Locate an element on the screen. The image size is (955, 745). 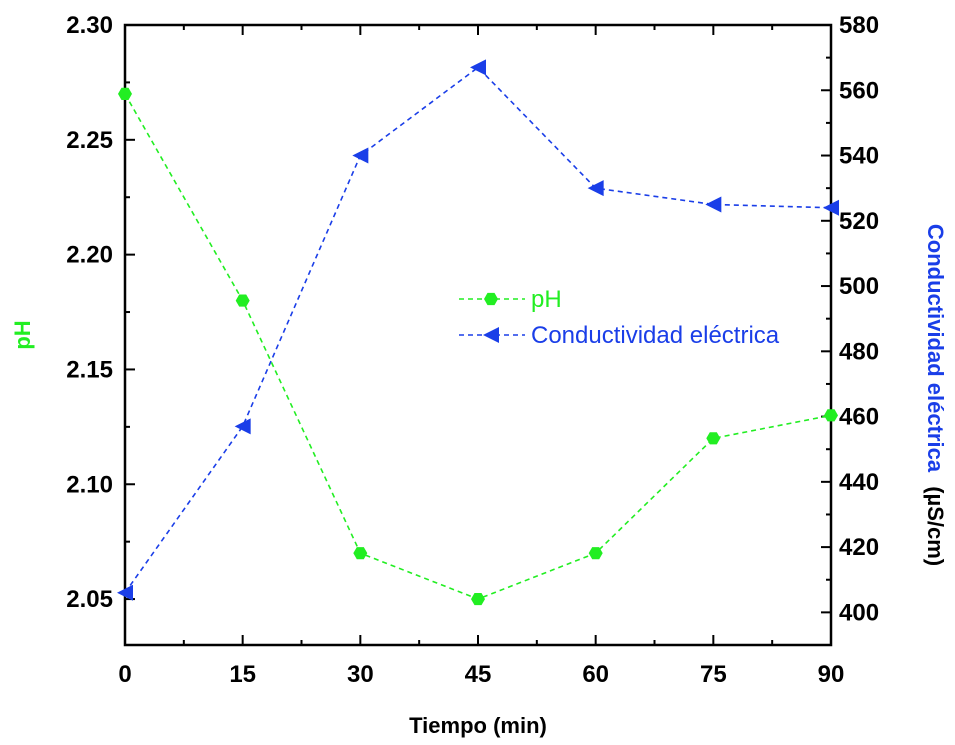
y-left-tick-label: 2.05 is located at coordinates (89, 599).